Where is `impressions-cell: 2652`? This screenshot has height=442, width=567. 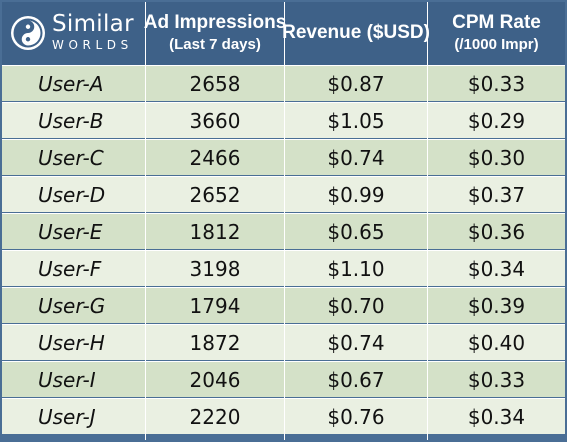 impressions-cell: 2652 is located at coordinates (215, 194).